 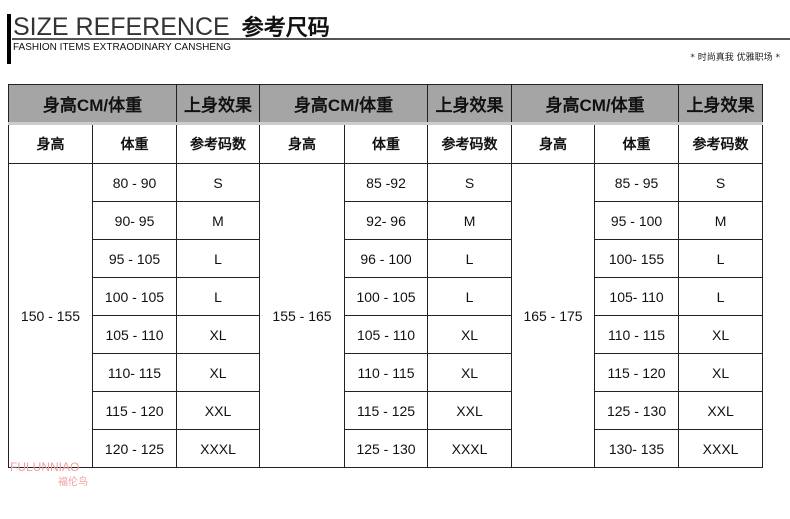 I want to click on group-header-row: 身高CM/体重 上身效果 身高CM/体重 上身效果 身高CM/体重 上身效果, so click(x=385, y=104).